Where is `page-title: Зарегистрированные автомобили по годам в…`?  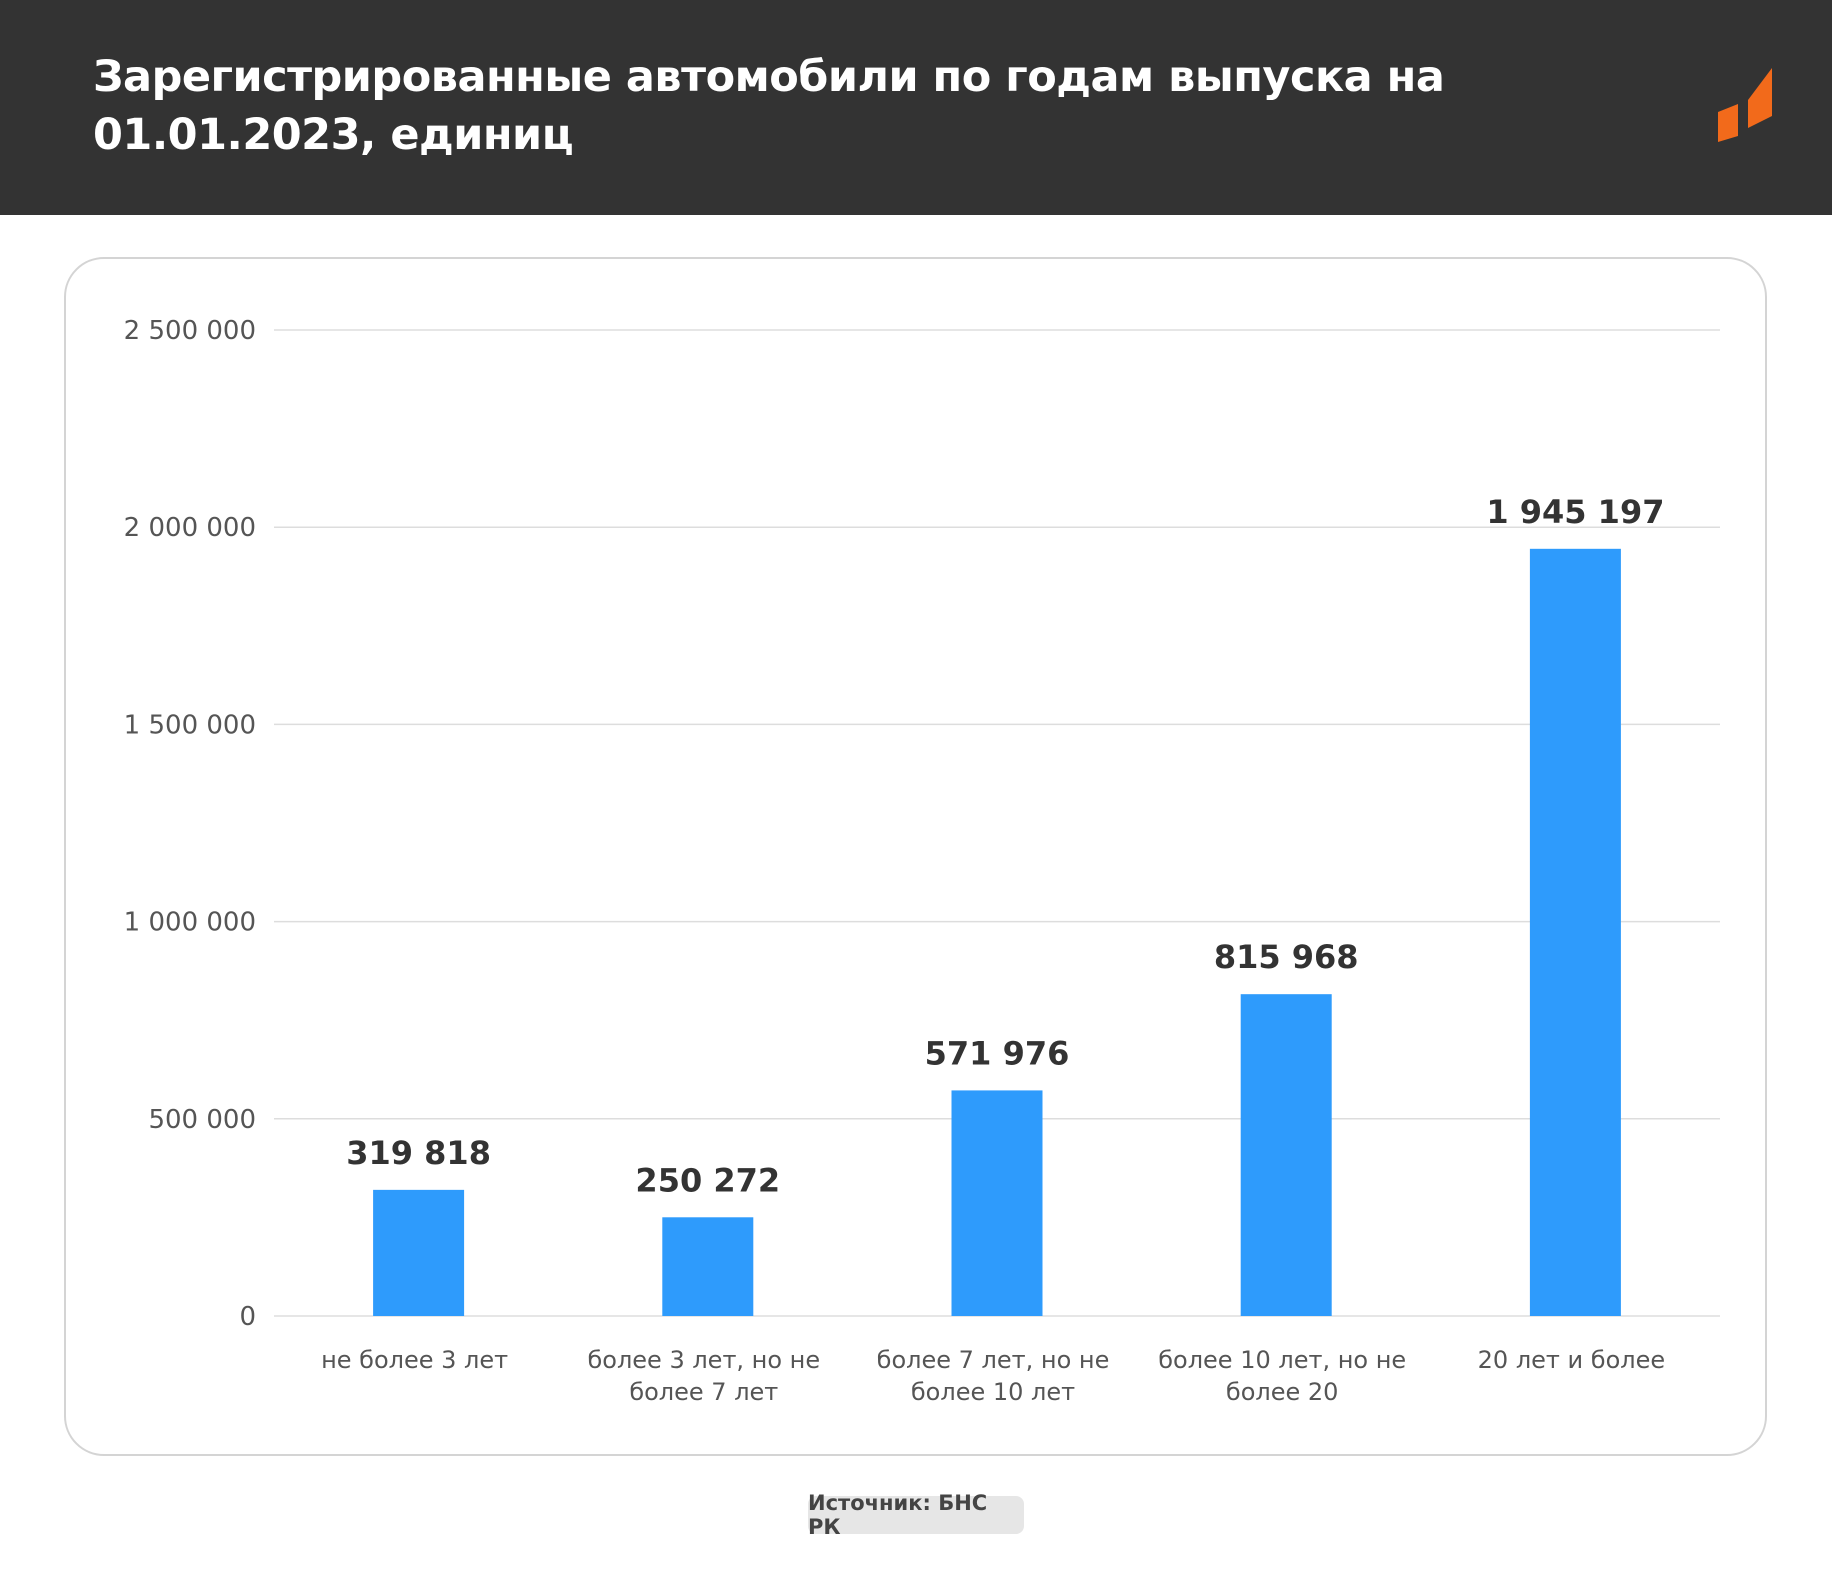 page-title: Зарегистрированные автомобили по годам в… is located at coordinates (769, 106).